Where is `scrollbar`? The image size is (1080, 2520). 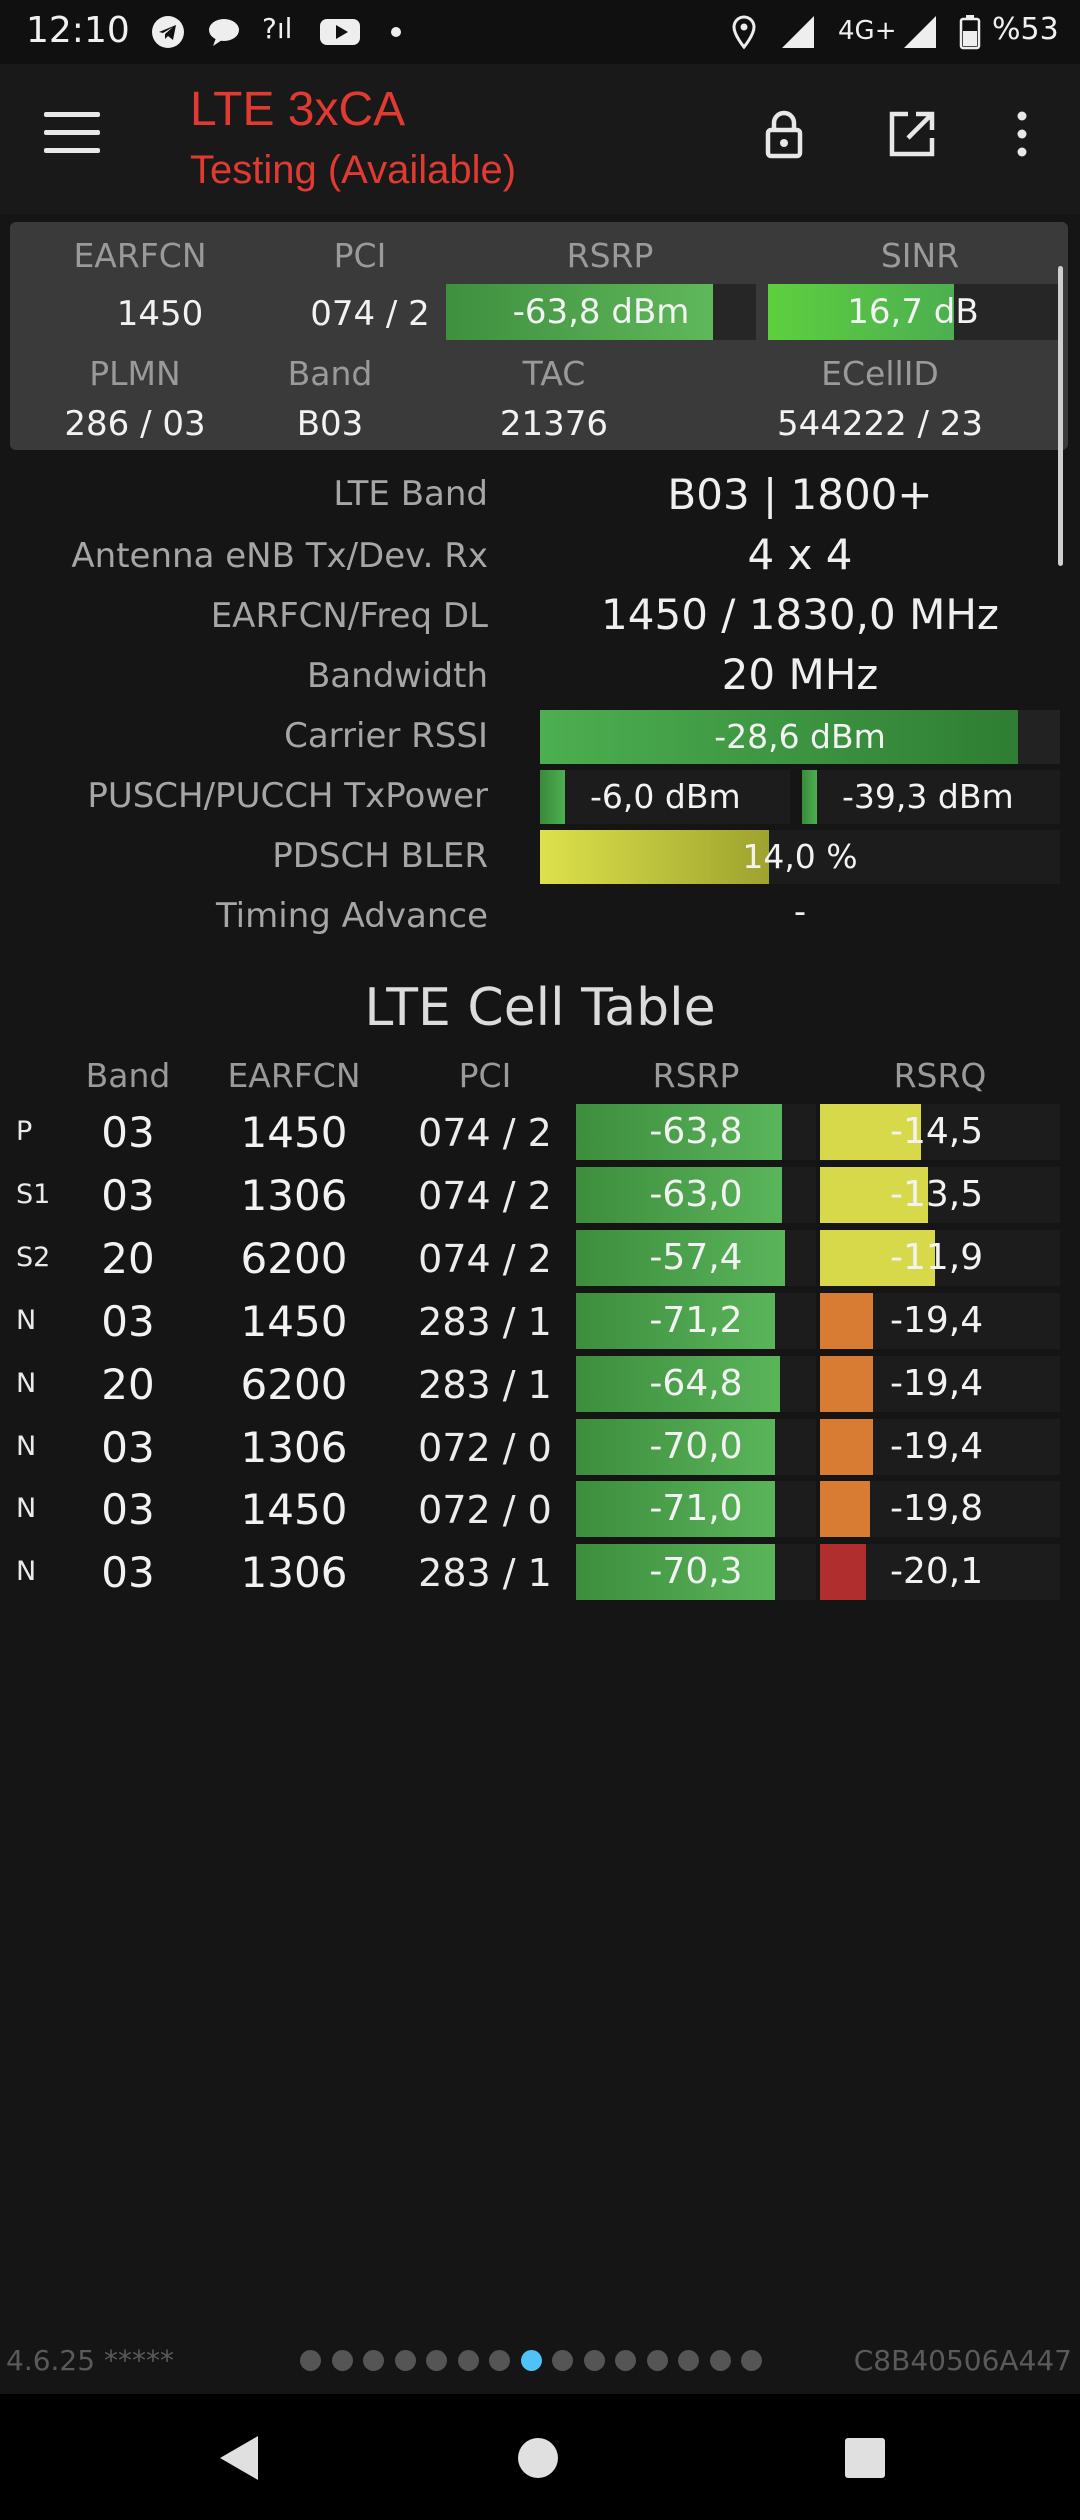
scrollbar is located at coordinates (1060, 416).